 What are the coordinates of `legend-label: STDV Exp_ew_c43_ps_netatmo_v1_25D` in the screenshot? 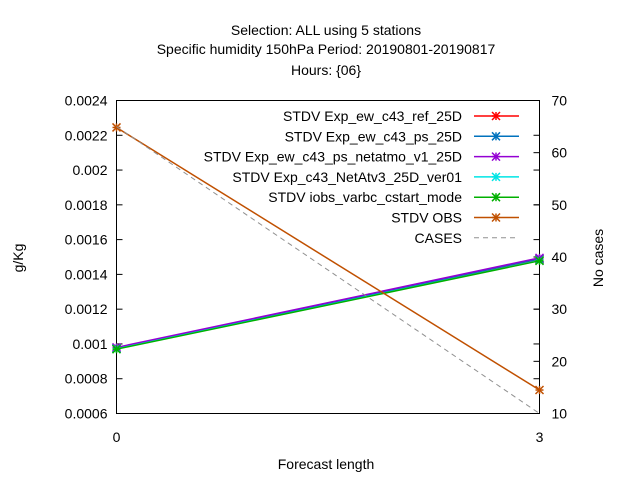 It's located at (333, 157).